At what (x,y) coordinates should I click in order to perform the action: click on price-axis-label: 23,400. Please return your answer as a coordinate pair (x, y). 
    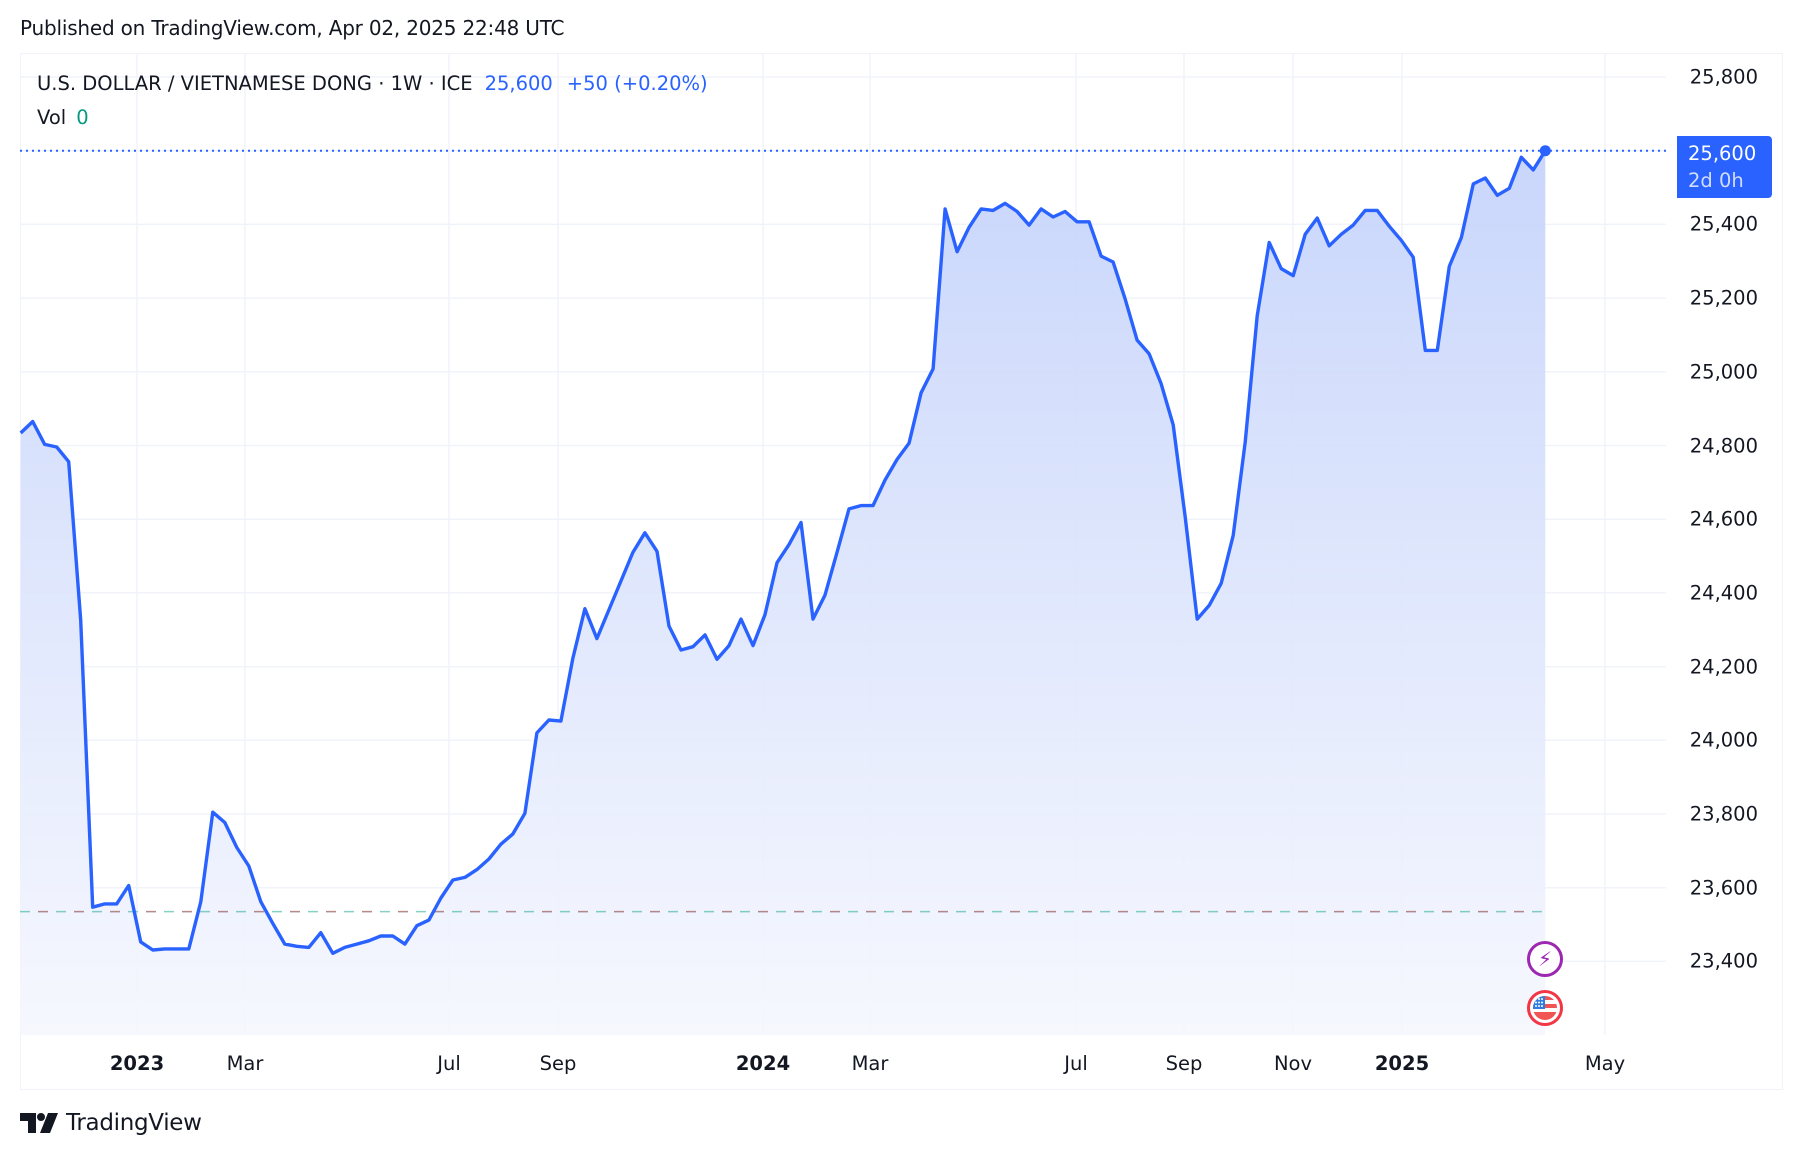
    Looking at the image, I should click on (1723, 961).